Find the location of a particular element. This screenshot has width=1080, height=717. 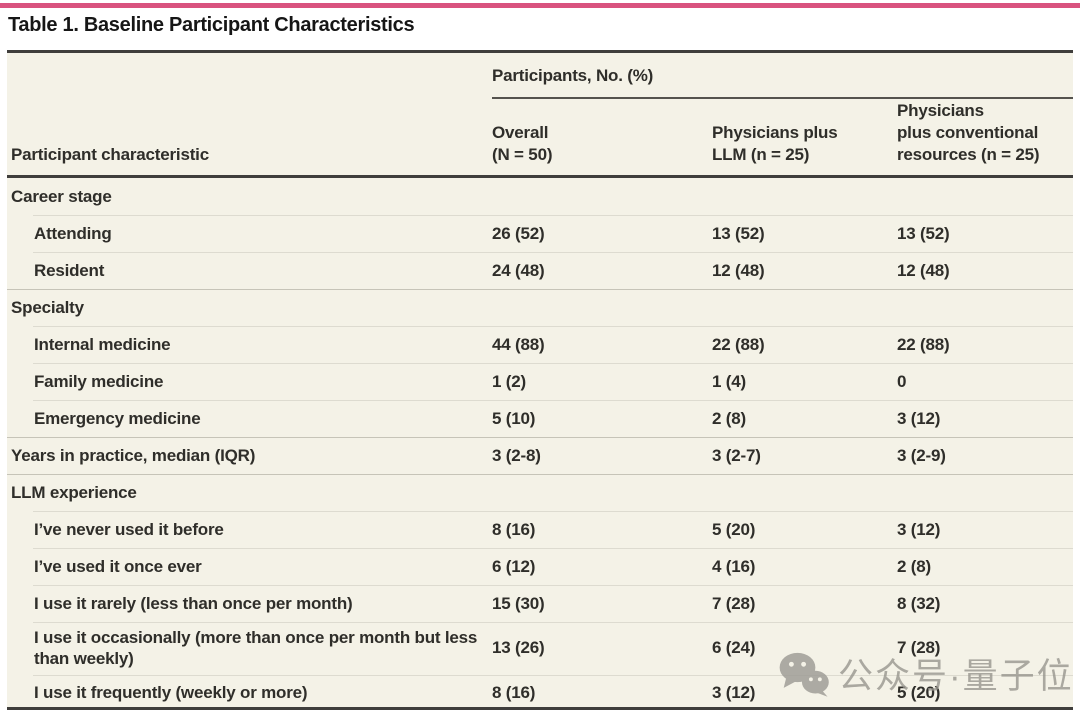

cell-physicians-plus-llm: 6 (24) is located at coordinates (734, 648).